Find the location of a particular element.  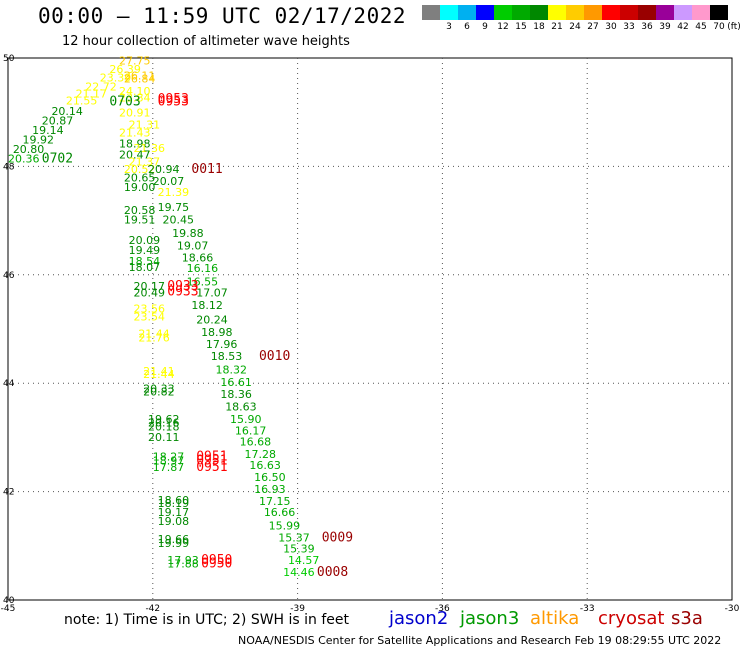

wave-height-label: 19.66 is located at coordinates (174, 539).